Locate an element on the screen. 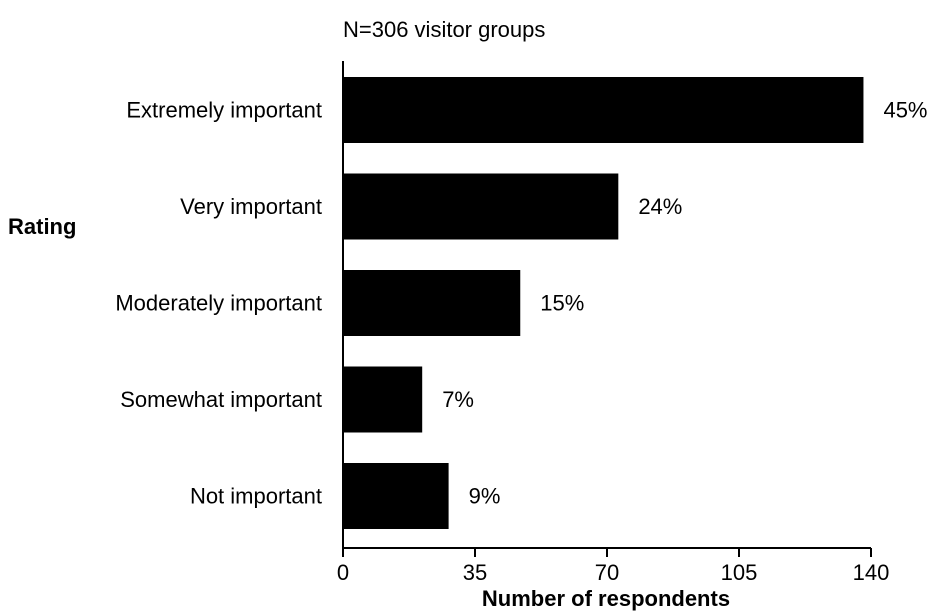  y-axis-title: Rating is located at coordinates (42, 226).